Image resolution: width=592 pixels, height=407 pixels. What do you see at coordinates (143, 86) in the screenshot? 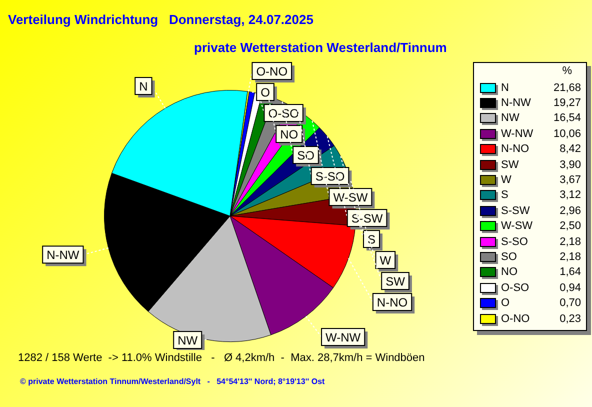
I see `slice-label: N` at bounding box center [143, 86].